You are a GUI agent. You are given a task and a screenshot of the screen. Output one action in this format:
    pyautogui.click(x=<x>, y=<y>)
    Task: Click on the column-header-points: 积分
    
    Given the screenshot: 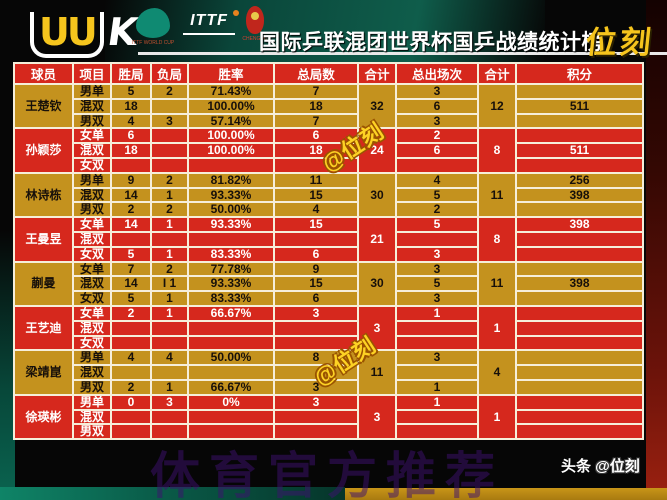 What is the action you would take?
    pyautogui.click(x=579, y=73)
    